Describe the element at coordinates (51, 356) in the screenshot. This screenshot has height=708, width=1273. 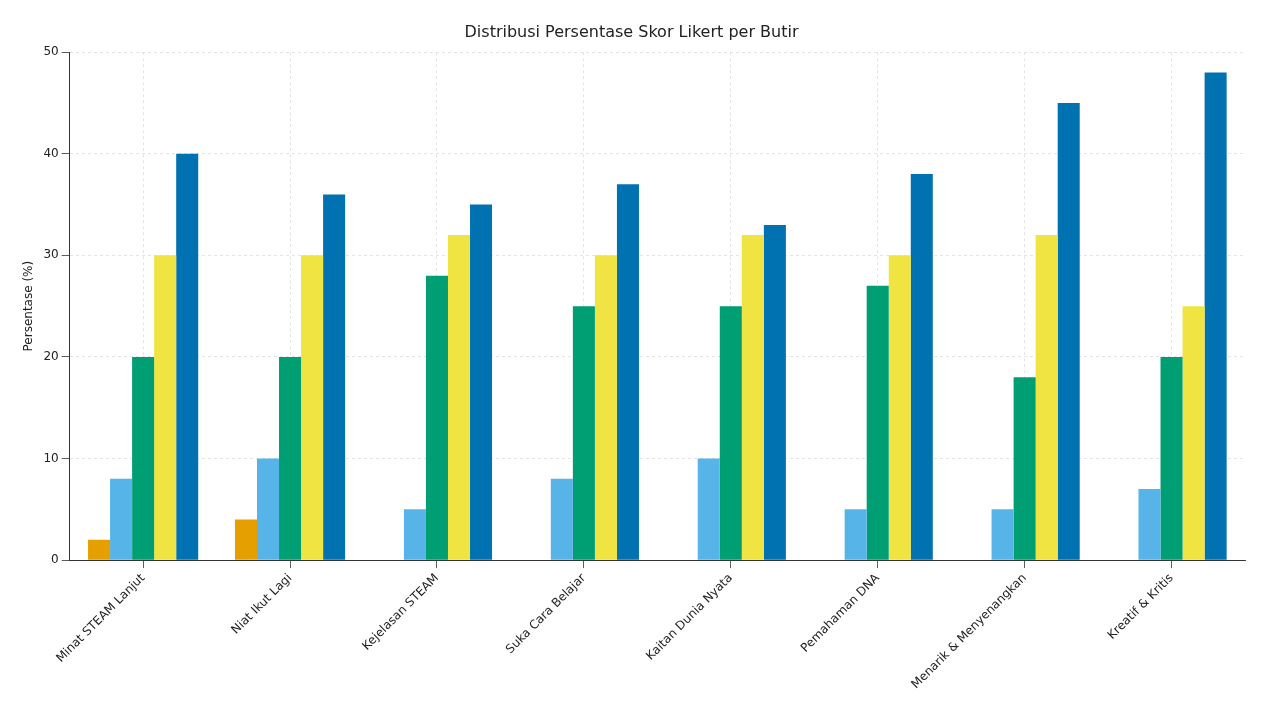
I see `y-tick-label: 20` at that location.